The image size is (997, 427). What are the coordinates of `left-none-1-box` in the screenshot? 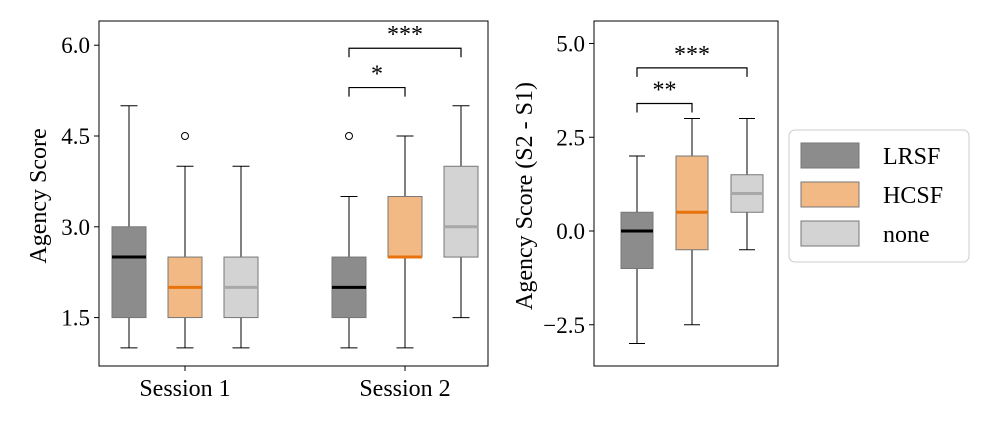 It's located at (241, 257).